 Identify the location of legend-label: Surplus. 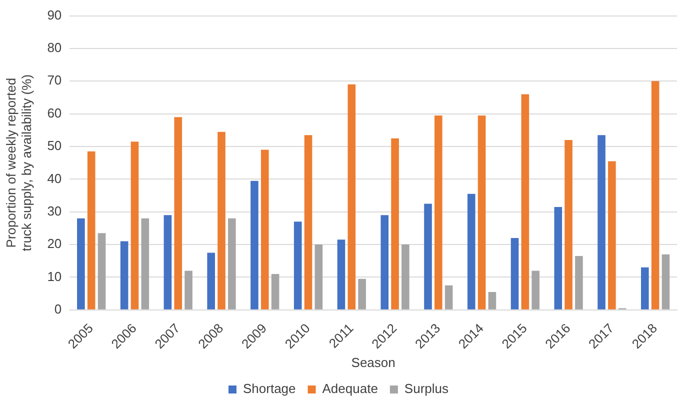
(426, 388).